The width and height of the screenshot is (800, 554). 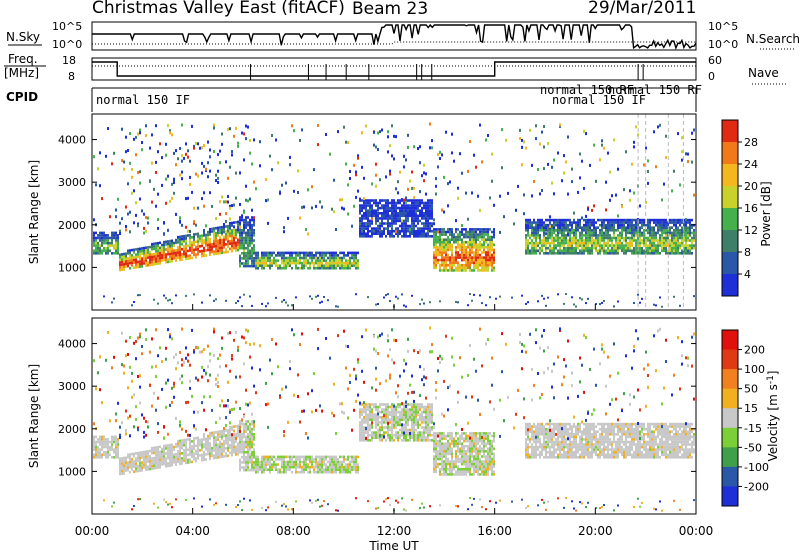 I want to click on cpid-label: CPID, so click(x=22, y=97).